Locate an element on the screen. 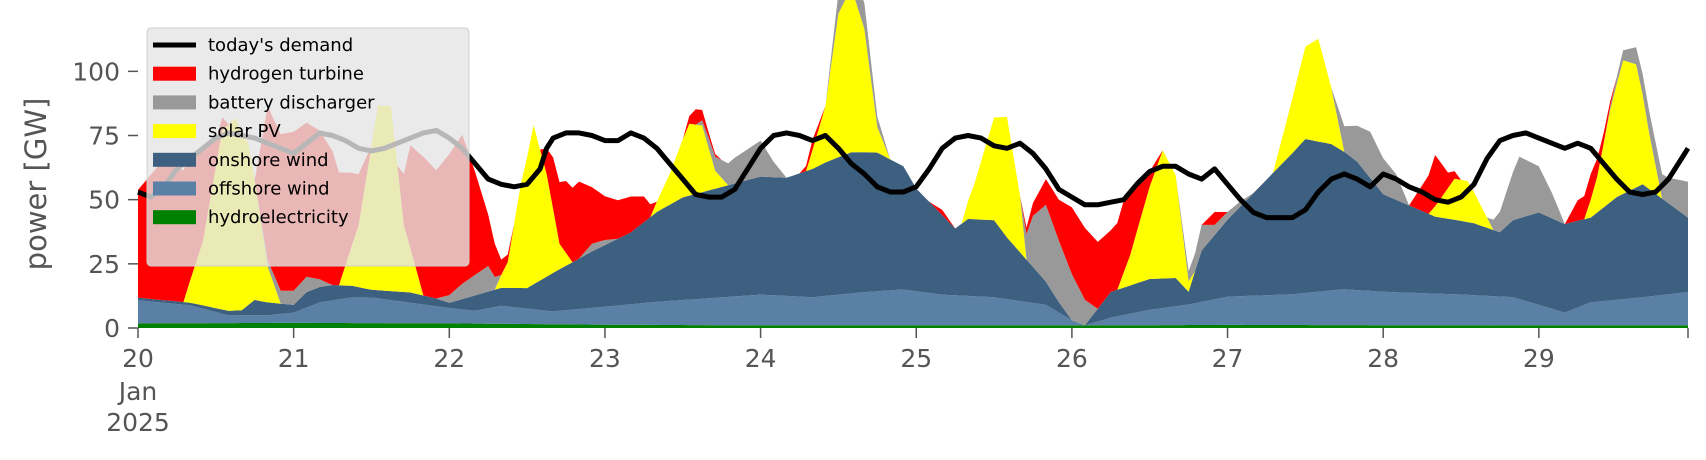 The height and width of the screenshot is (460, 1706). x-tick-label: 25 is located at coordinates (916, 358).